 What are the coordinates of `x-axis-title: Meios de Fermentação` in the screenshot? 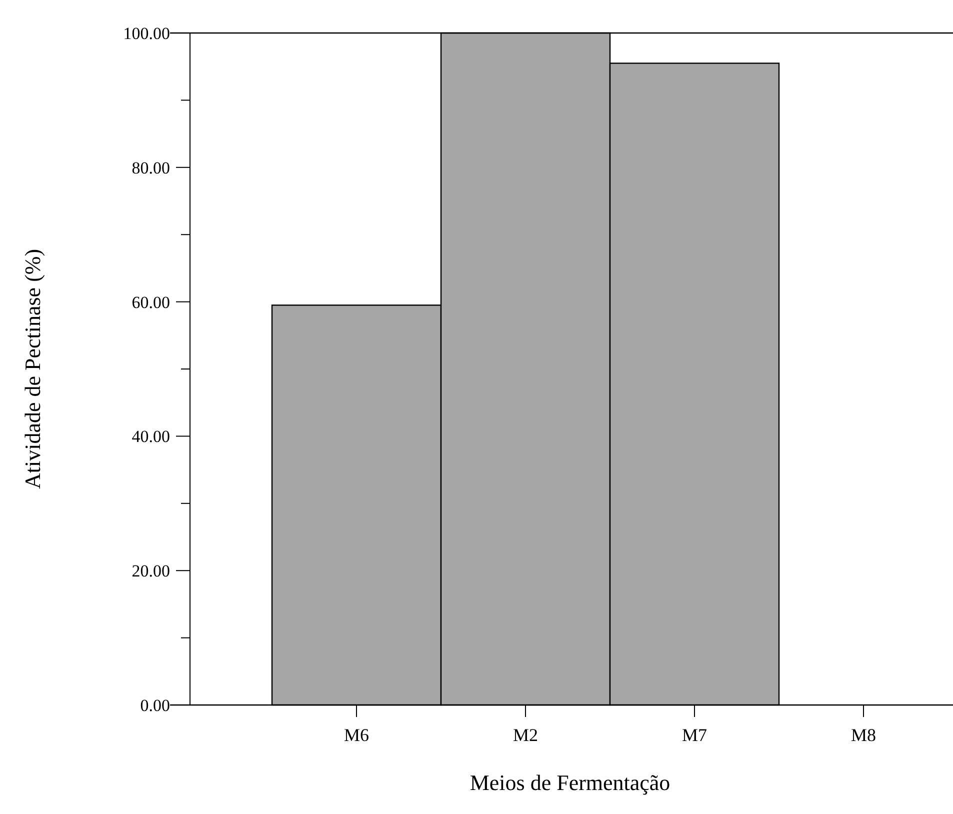 It's located at (570, 782).